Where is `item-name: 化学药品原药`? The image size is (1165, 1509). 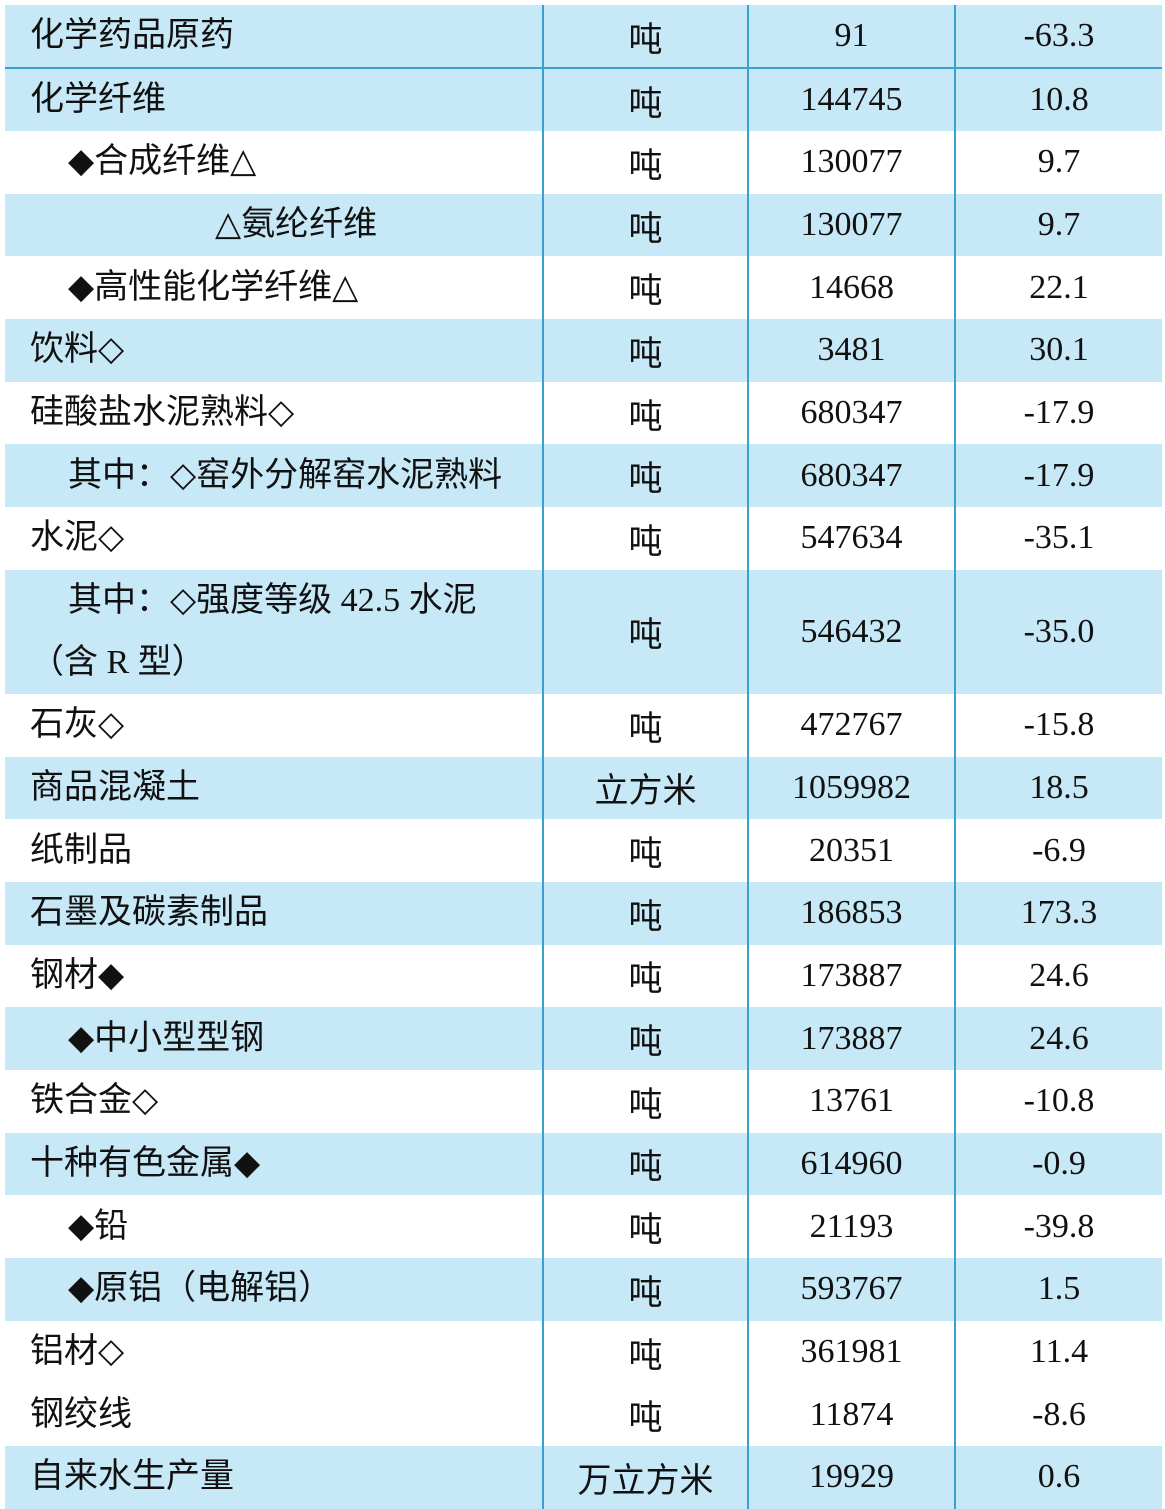 item-name: 化学药品原药 is located at coordinates (274, 36).